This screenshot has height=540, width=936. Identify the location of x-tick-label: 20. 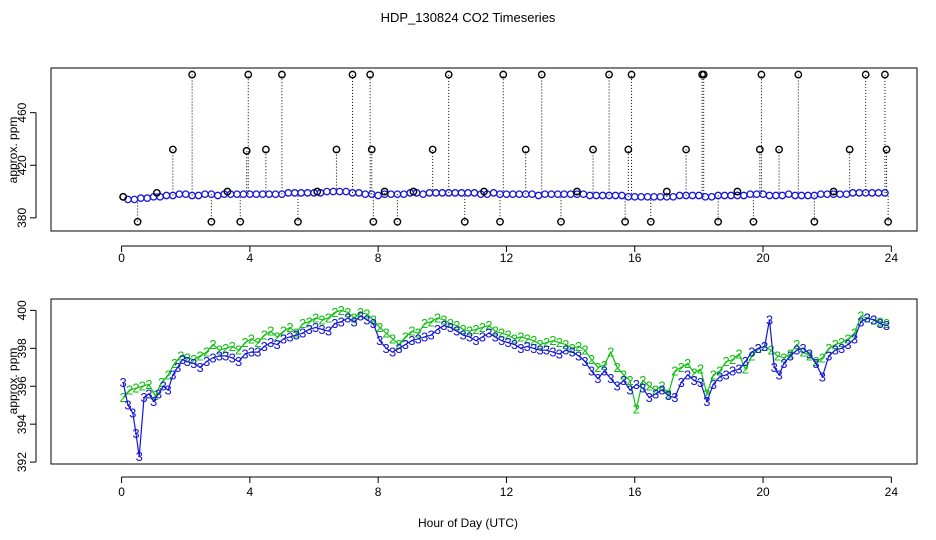
(763, 492).